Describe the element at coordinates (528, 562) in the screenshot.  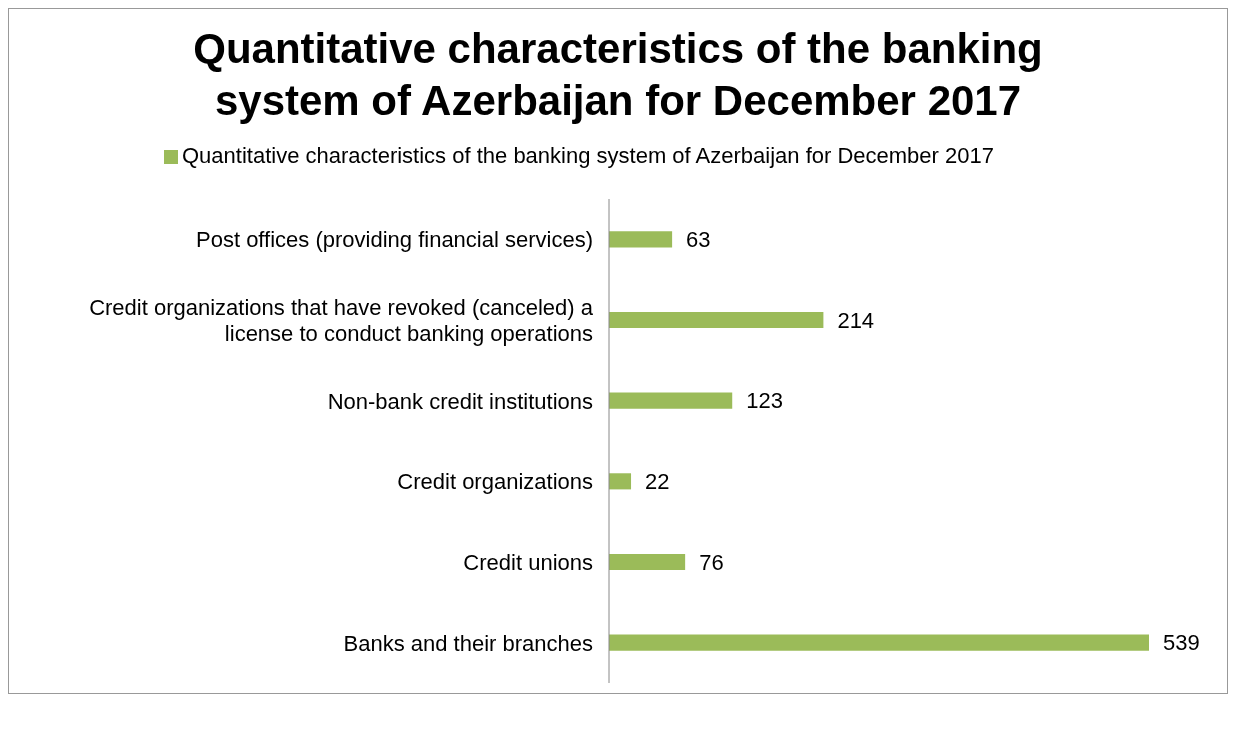
I see `y-tick-label: Credit unions` at that location.